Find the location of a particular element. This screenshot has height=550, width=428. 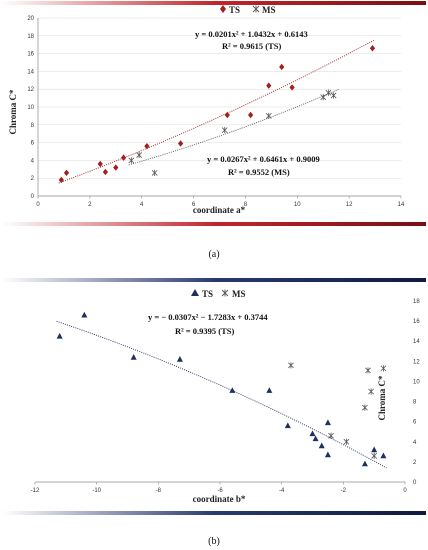

x-tick-label: 2 is located at coordinates (90, 205).